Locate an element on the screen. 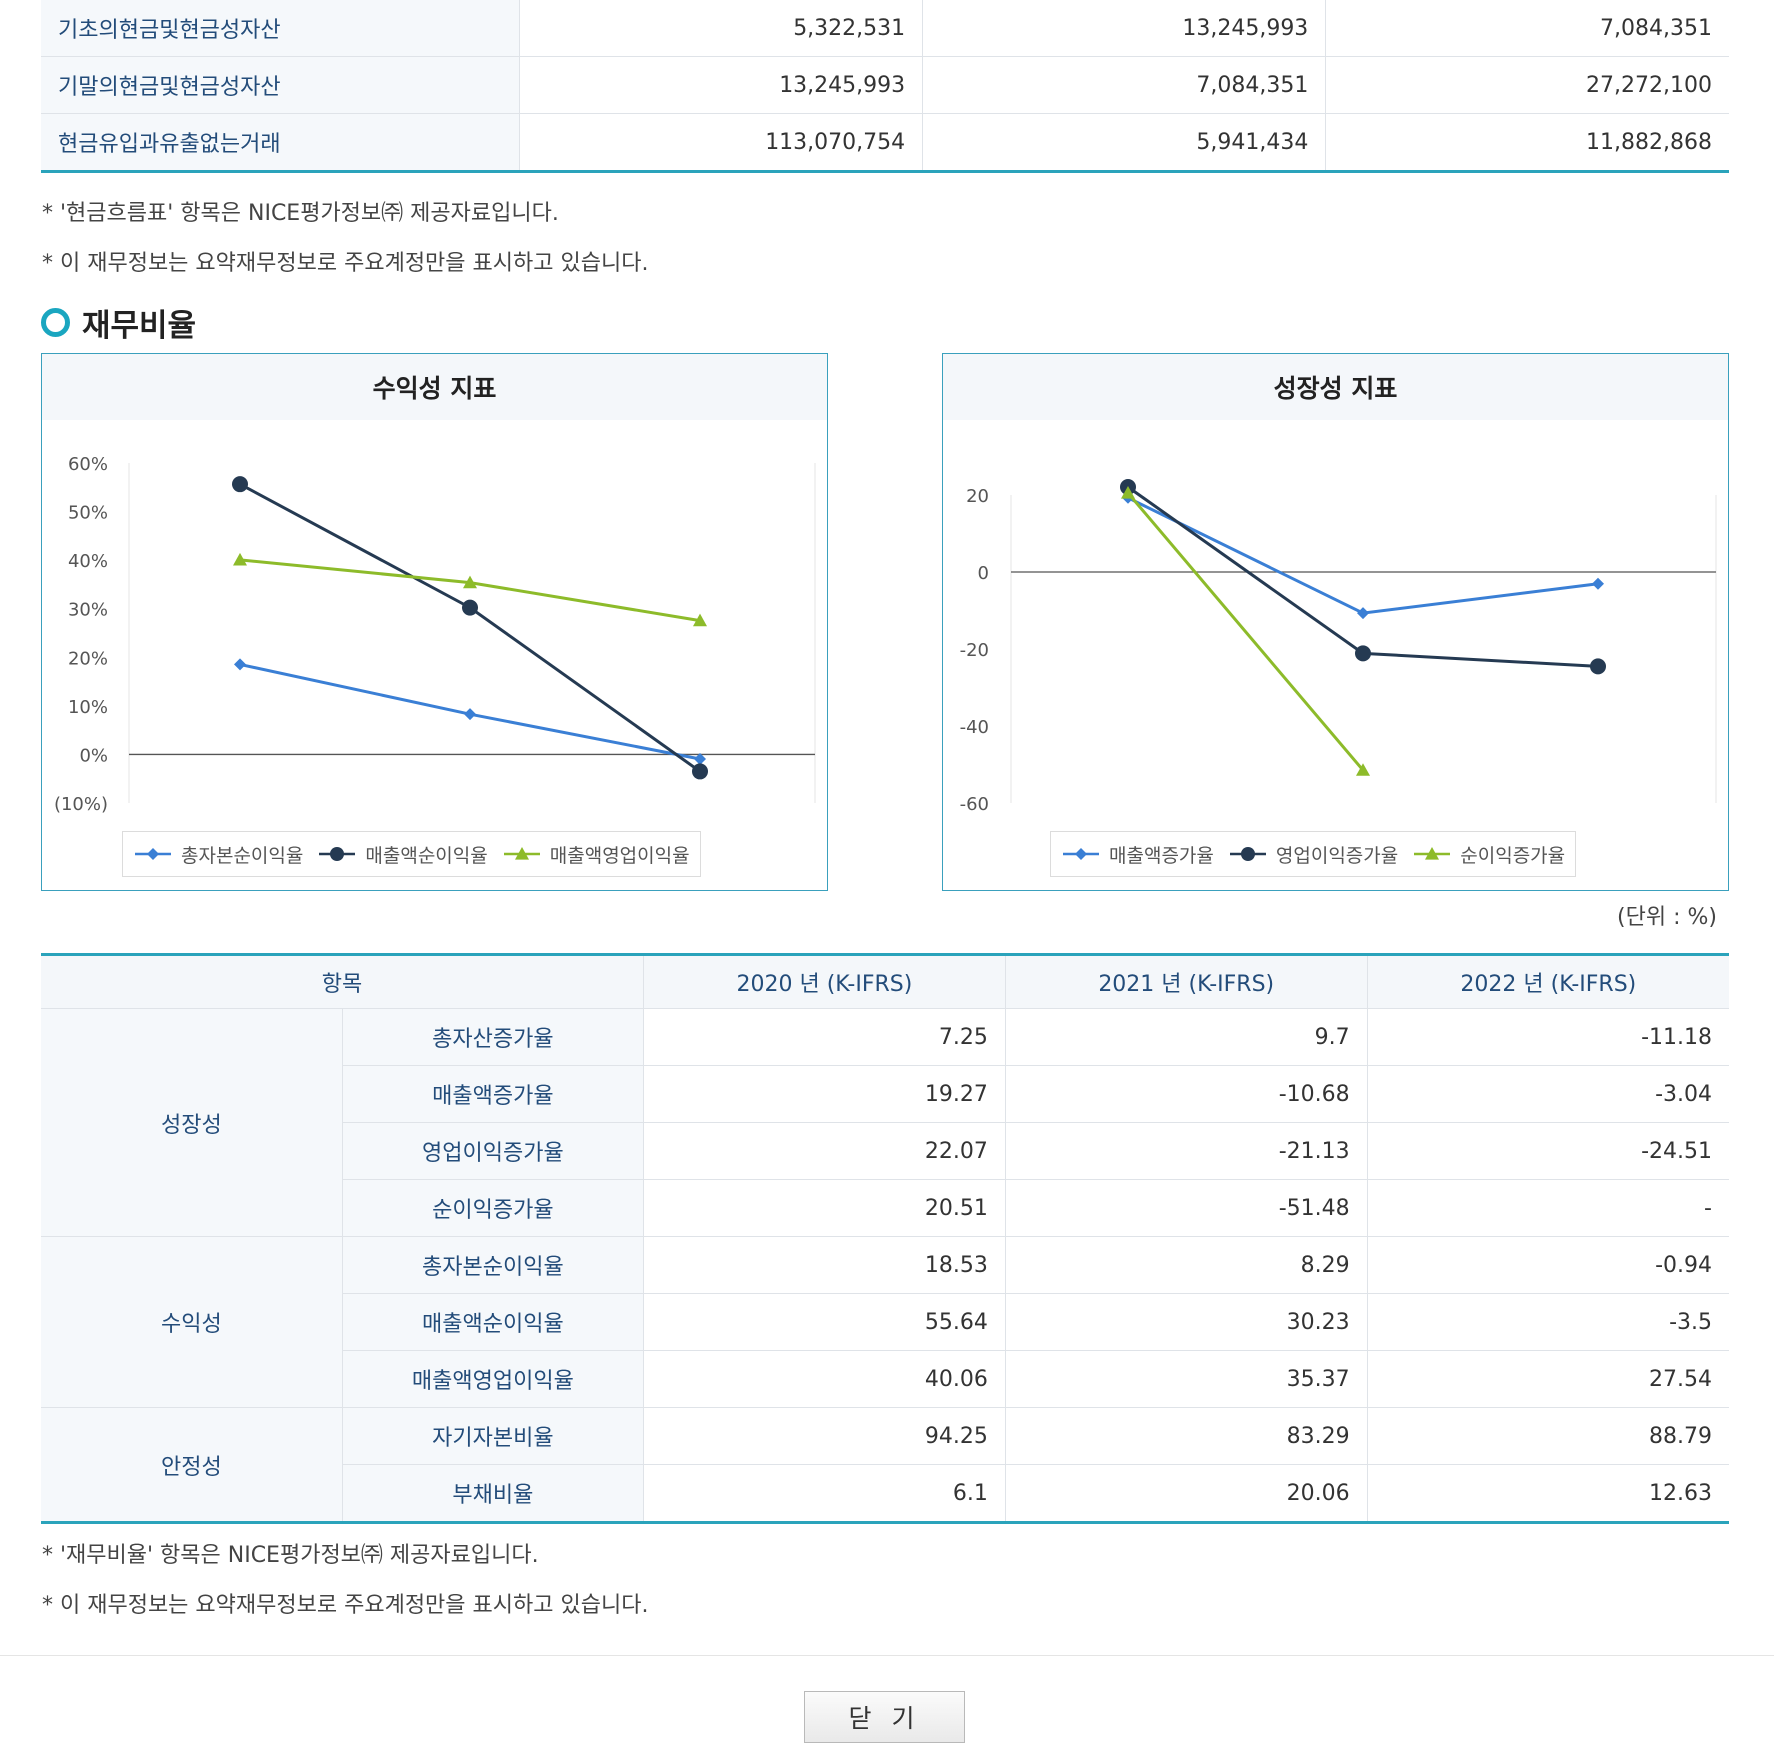 This screenshot has width=1774, height=1763. y-tick-label: -60 is located at coordinates (974, 804).